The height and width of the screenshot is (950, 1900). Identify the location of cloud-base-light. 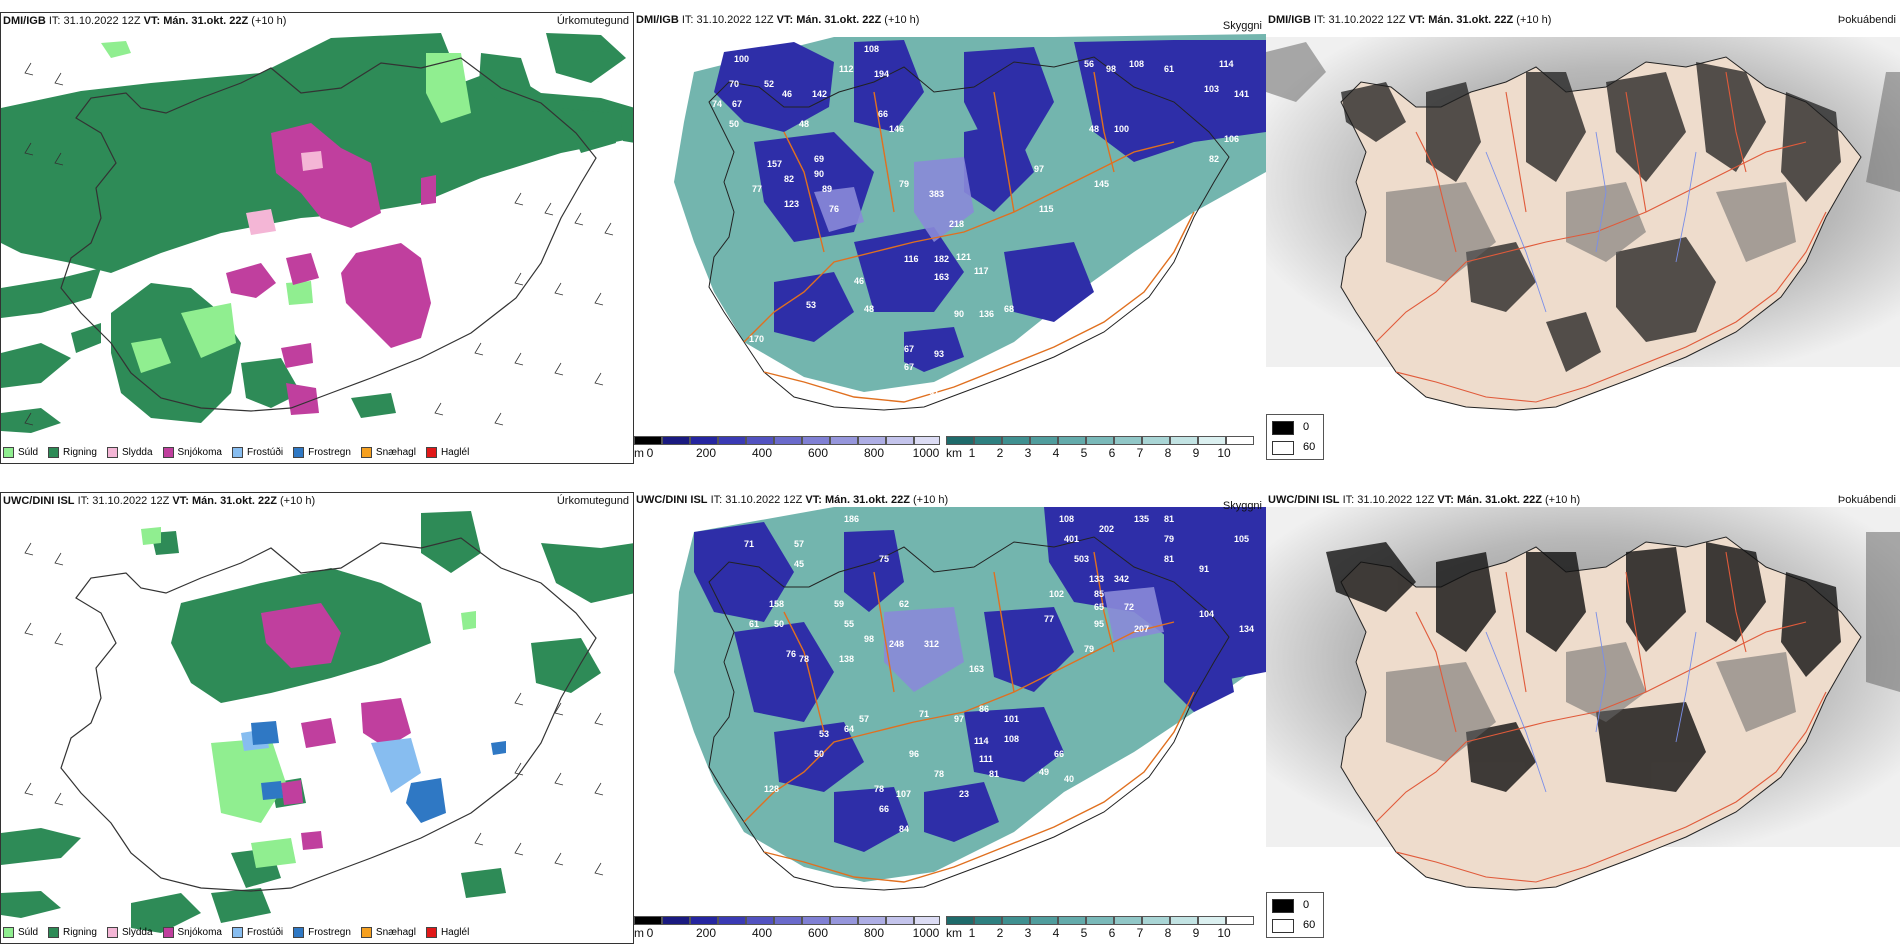
(894, 199).